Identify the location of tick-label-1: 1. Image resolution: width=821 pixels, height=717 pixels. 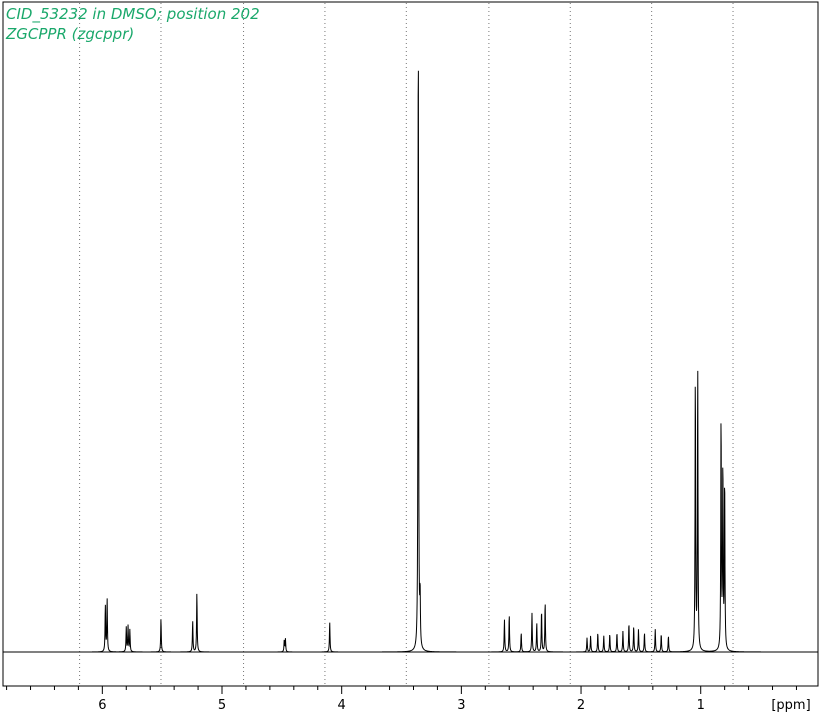
(701, 705).